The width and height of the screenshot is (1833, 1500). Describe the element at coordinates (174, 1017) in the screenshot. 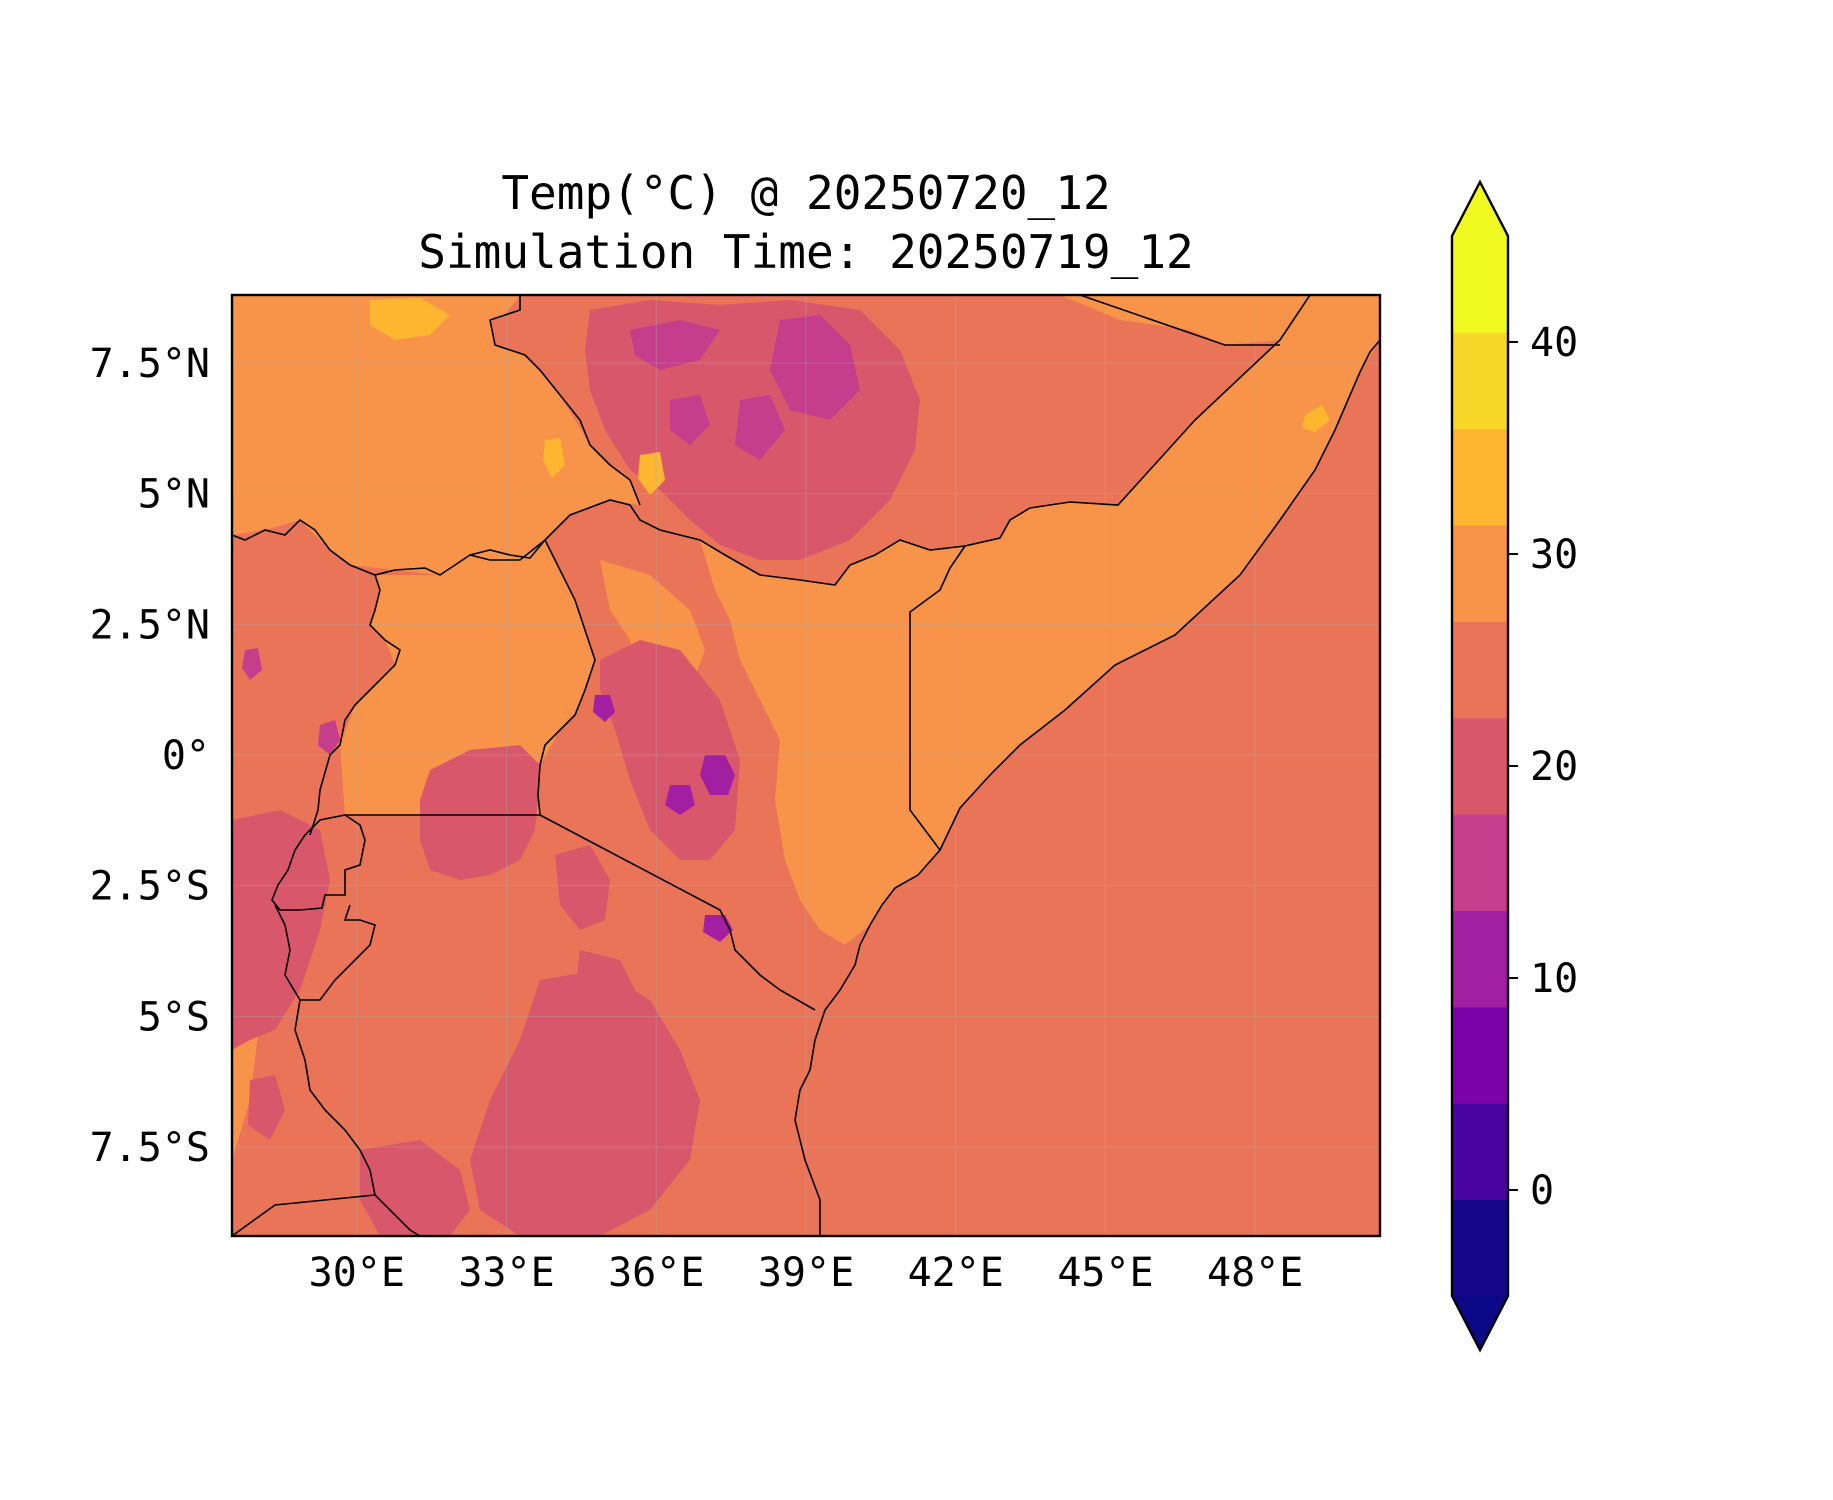

I see `y-tick-label: 5°S` at that location.